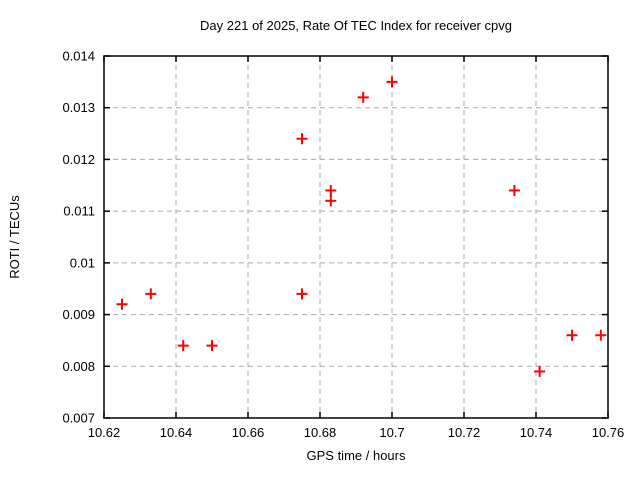 This screenshot has height=480, width=640. What do you see at coordinates (78, 107) in the screenshot?
I see `y-tick-label: 0.013` at bounding box center [78, 107].